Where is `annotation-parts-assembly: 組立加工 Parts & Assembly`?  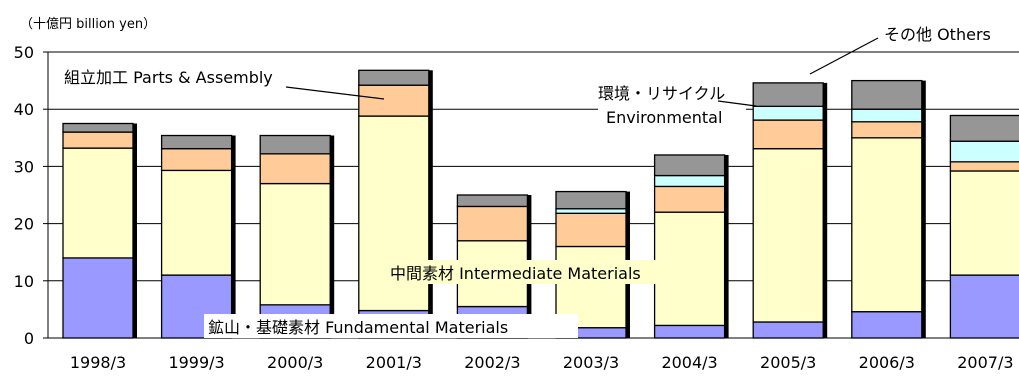
annotation-parts-assembly: 組立加工 Parts & Assembly is located at coordinates (221, 82).